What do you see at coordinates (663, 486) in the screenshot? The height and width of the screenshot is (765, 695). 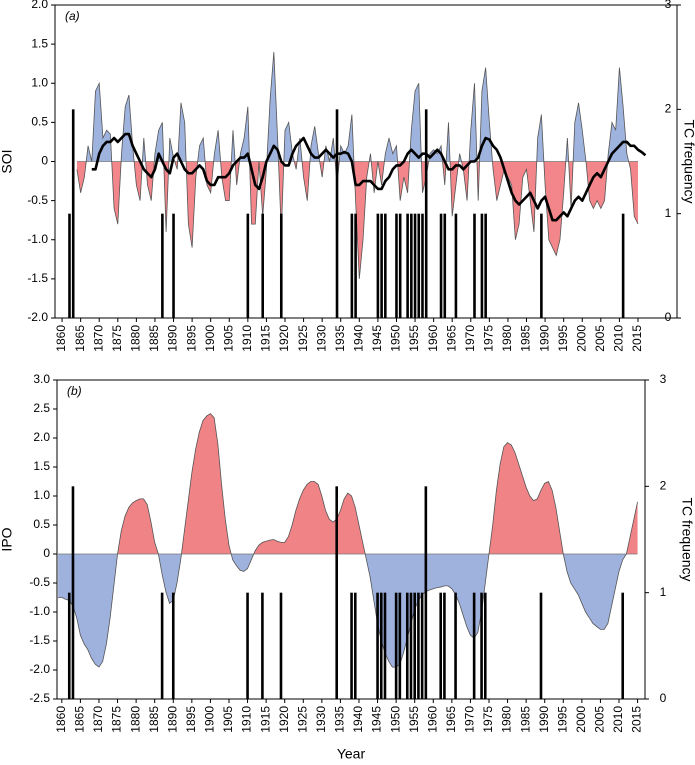 I see `y2-tick-label: 2` at bounding box center [663, 486].